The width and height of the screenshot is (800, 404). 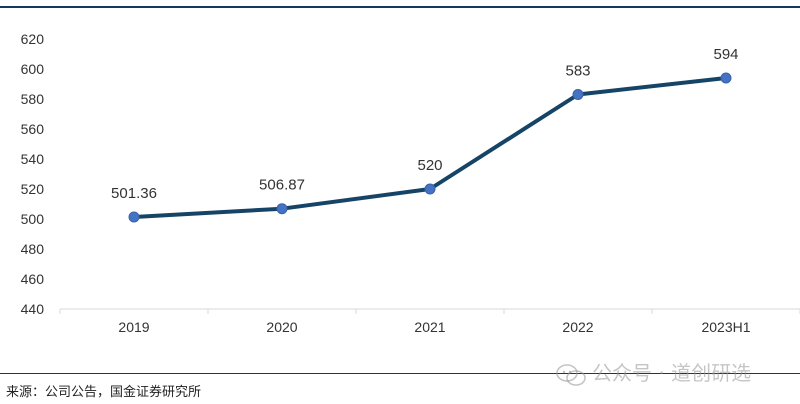 What do you see at coordinates (725, 327) in the screenshot?
I see `x-tick-label: 2023H1` at bounding box center [725, 327].